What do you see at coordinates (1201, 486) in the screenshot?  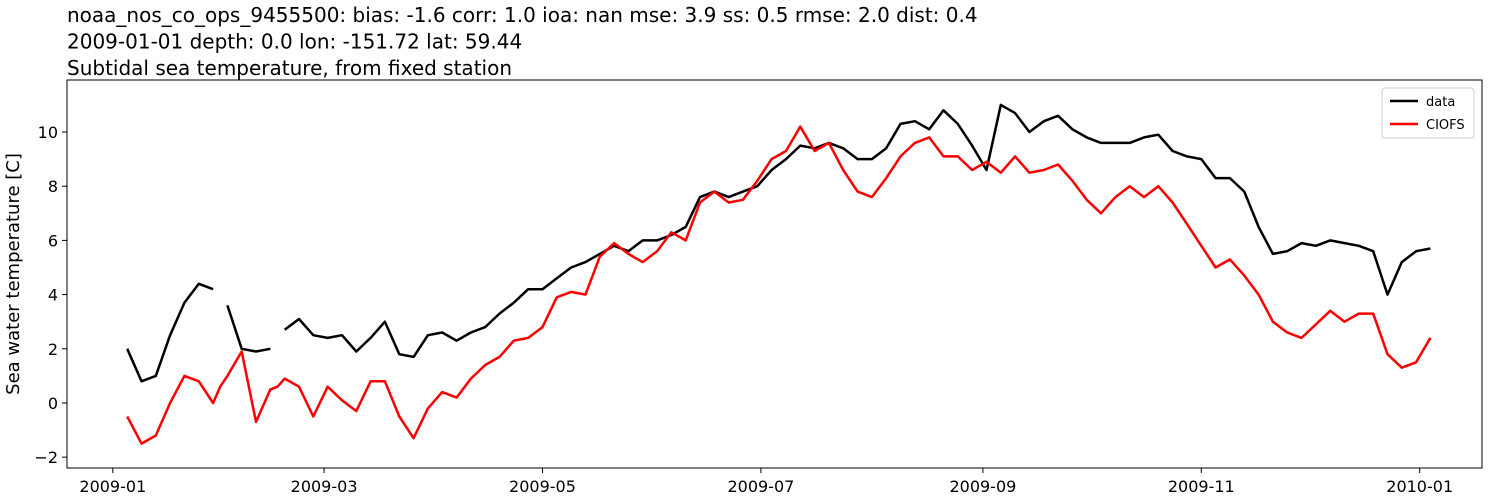 I see `x-tick-label: 2009-11` at bounding box center [1201, 486].